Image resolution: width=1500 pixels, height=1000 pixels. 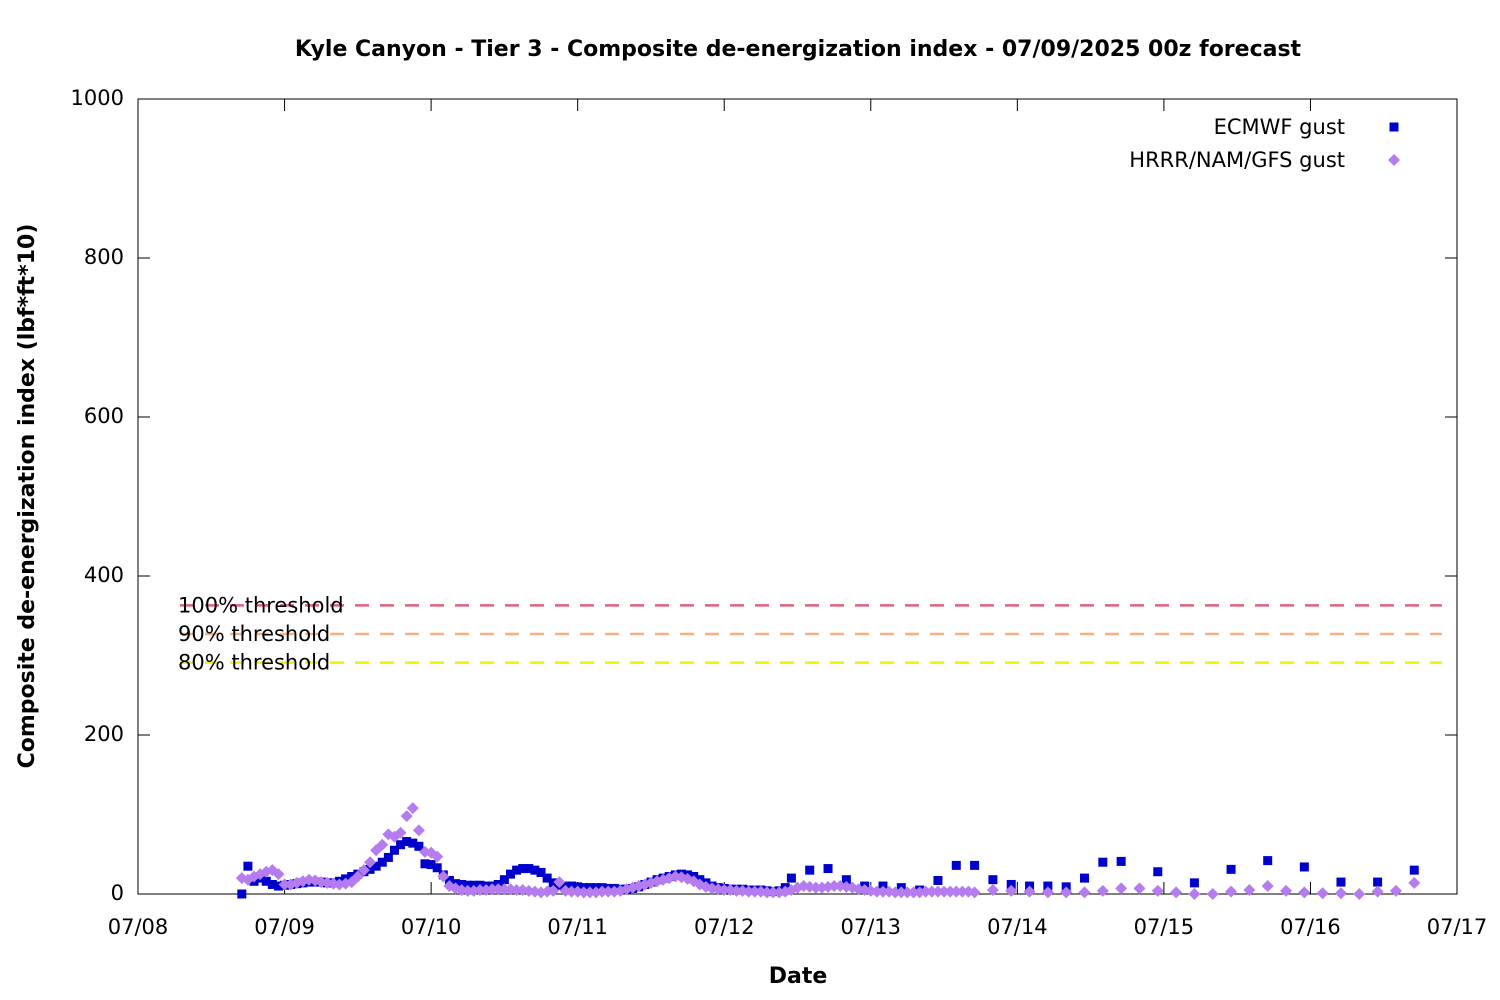 What do you see at coordinates (104, 416) in the screenshot?
I see `y-tick-label: 600` at bounding box center [104, 416].